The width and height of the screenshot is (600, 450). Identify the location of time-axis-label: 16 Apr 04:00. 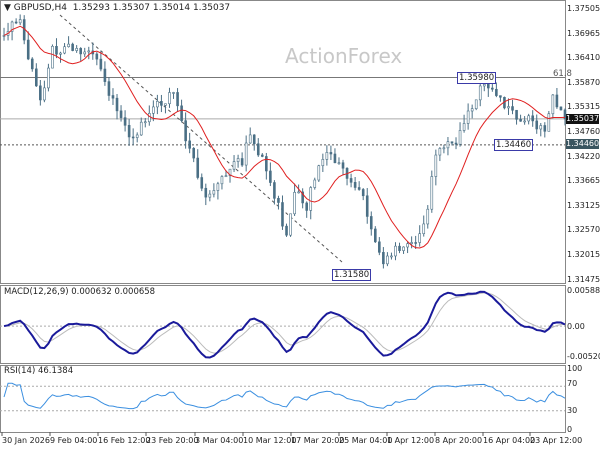
(509, 440).